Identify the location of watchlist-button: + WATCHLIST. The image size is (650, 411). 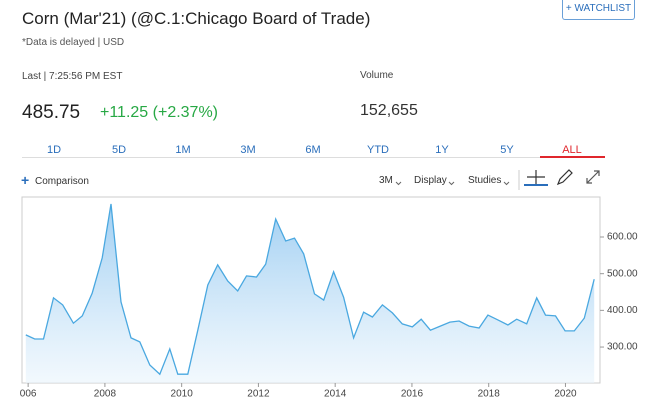
(598, 10).